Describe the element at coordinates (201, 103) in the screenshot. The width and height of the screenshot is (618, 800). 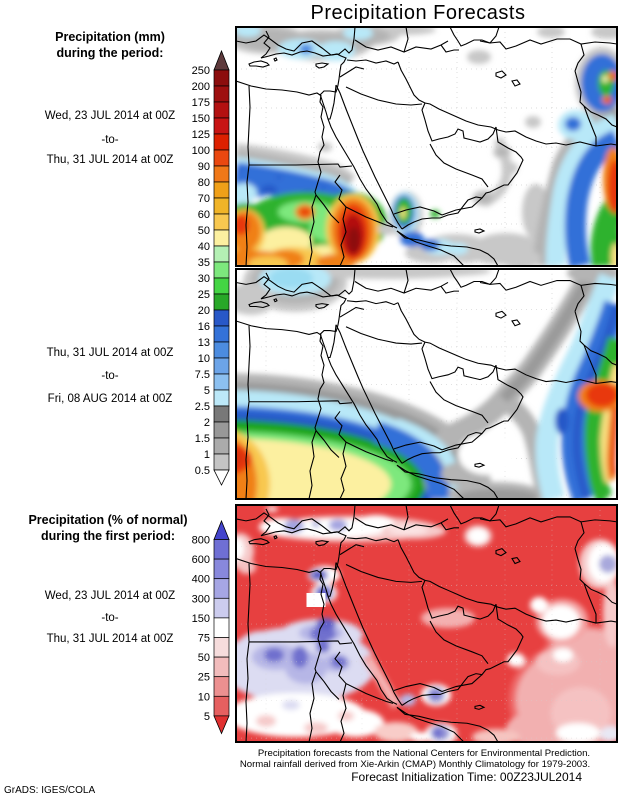
I see `svg-text: 175` at that location.